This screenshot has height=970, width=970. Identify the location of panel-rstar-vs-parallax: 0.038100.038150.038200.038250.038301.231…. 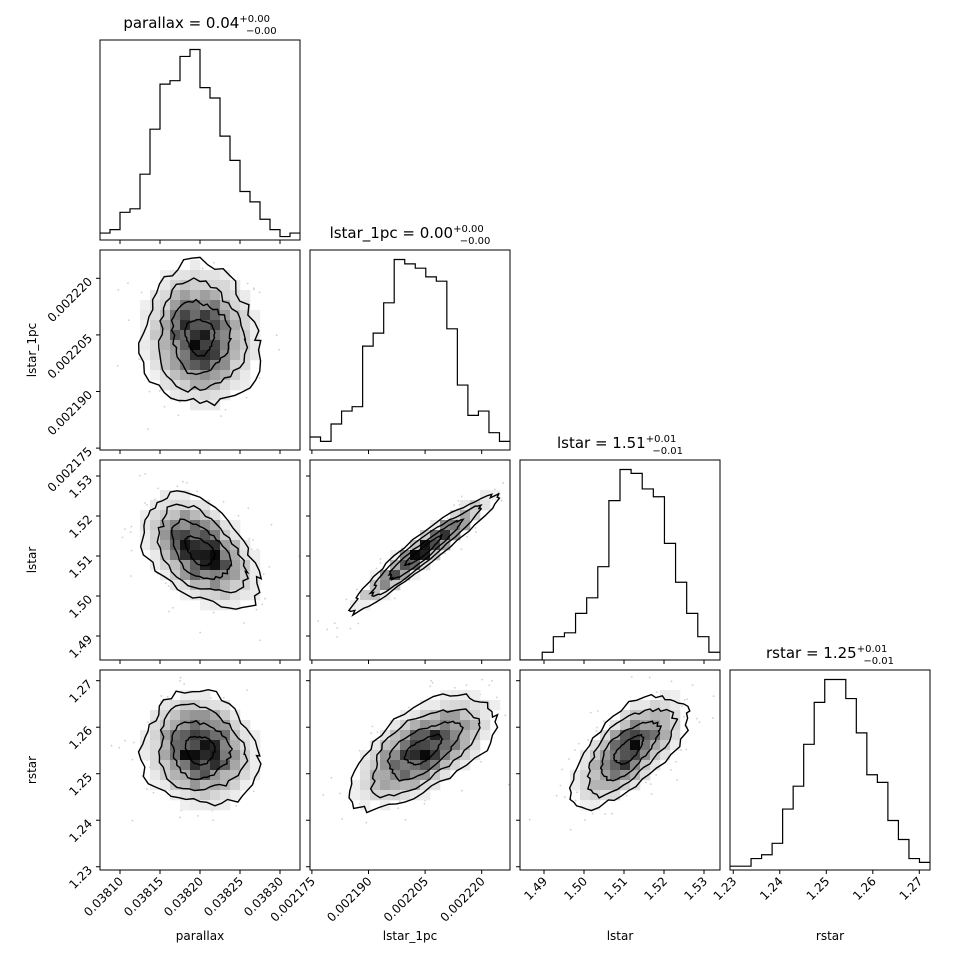
(183, 794).